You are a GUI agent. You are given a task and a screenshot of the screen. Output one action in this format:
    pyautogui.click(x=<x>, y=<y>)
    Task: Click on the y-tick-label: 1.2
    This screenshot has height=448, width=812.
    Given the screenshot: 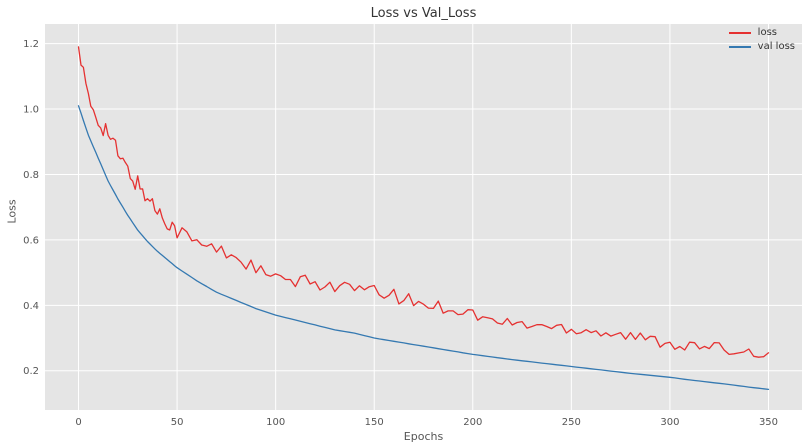 What is the action you would take?
    pyautogui.click(x=31, y=44)
    